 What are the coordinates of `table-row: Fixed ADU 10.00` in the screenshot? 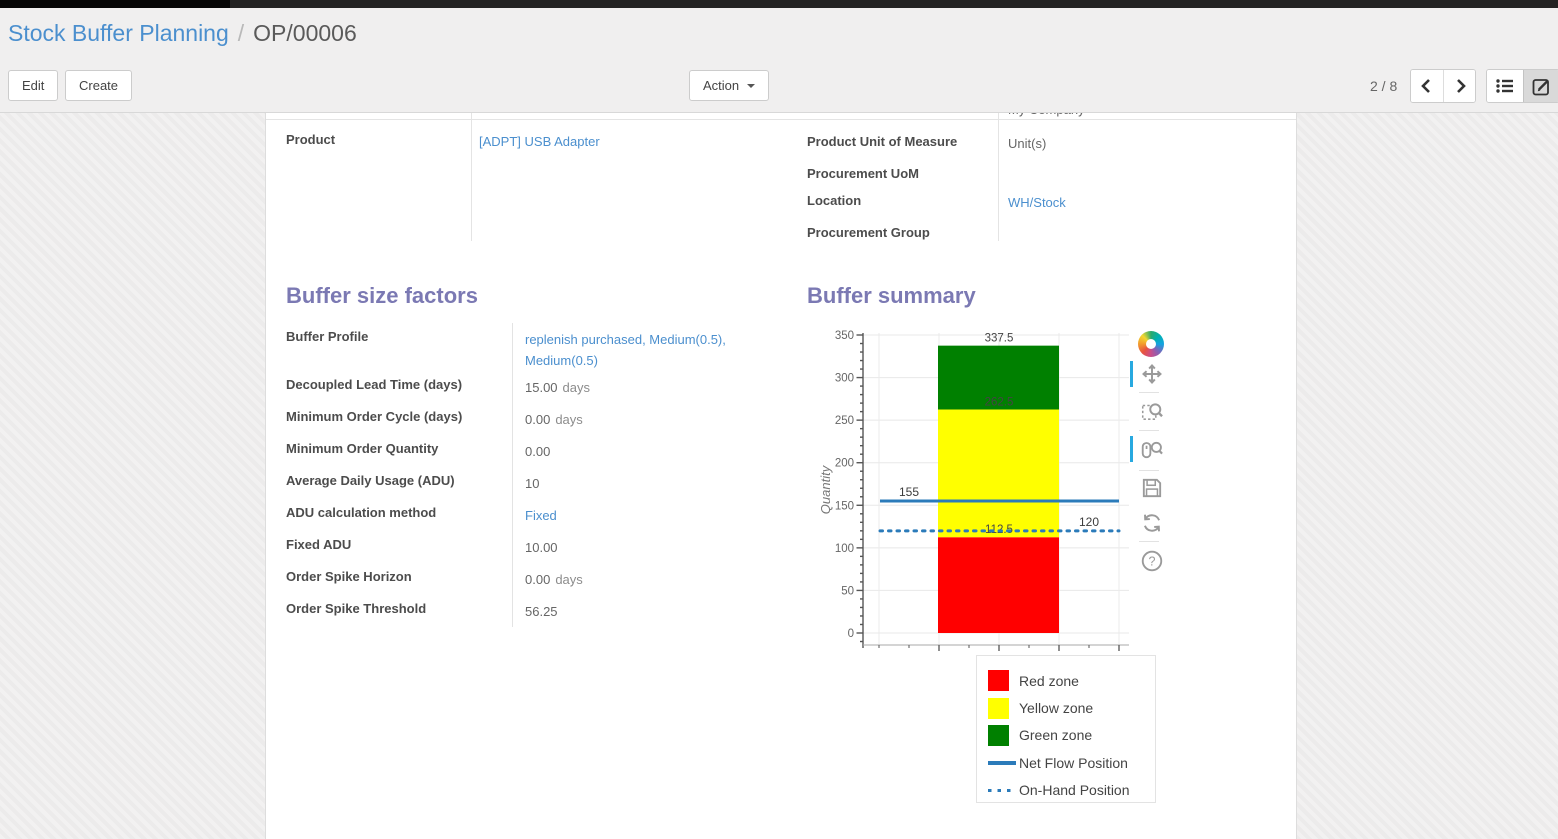 It's located at (530, 547).